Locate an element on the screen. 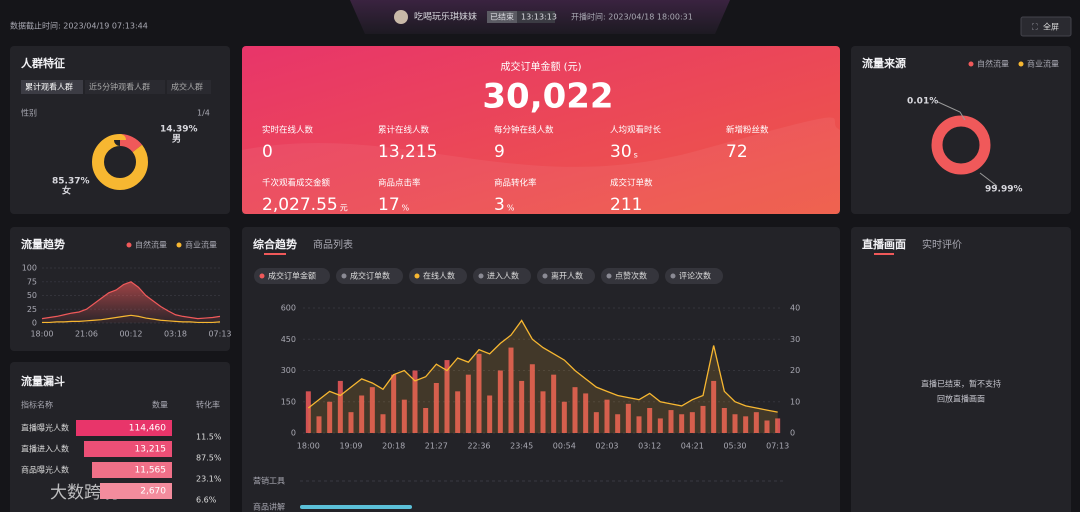  pie-slice is located at coordinates (120, 162).